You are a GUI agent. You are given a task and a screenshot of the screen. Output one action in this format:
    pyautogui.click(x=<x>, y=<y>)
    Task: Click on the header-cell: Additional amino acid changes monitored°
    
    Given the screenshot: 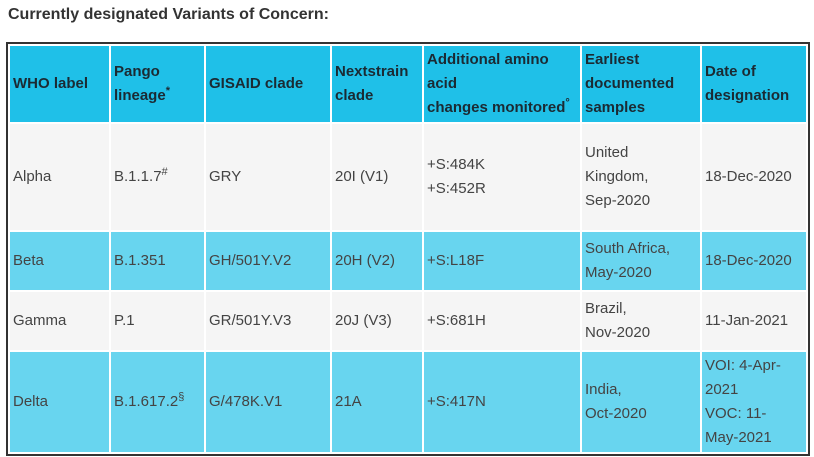 What is the action you would take?
    pyautogui.click(x=502, y=84)
    